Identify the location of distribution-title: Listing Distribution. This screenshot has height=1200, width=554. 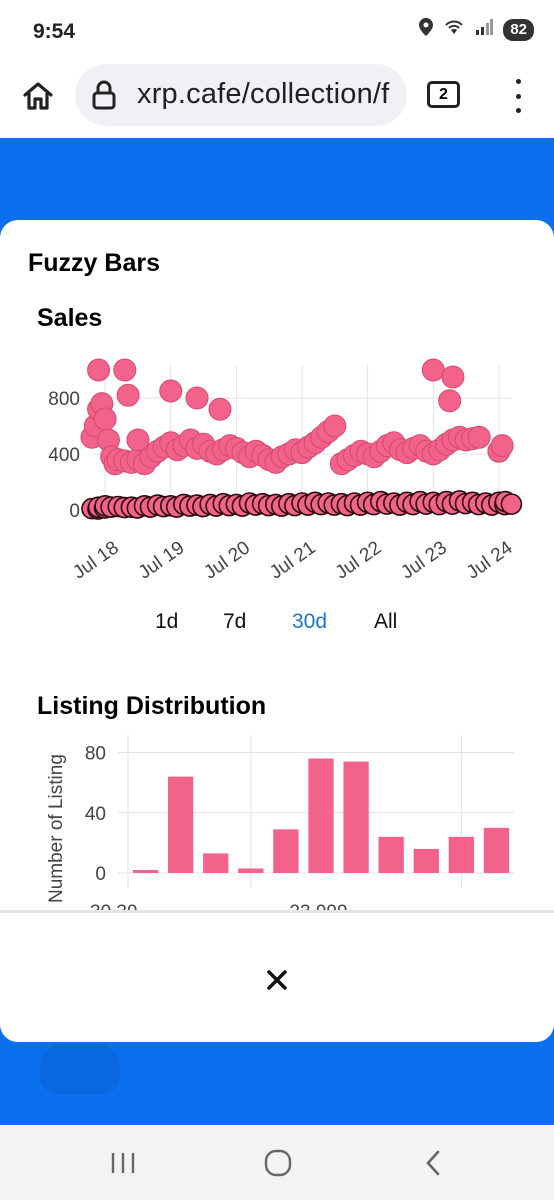
(152, 706).